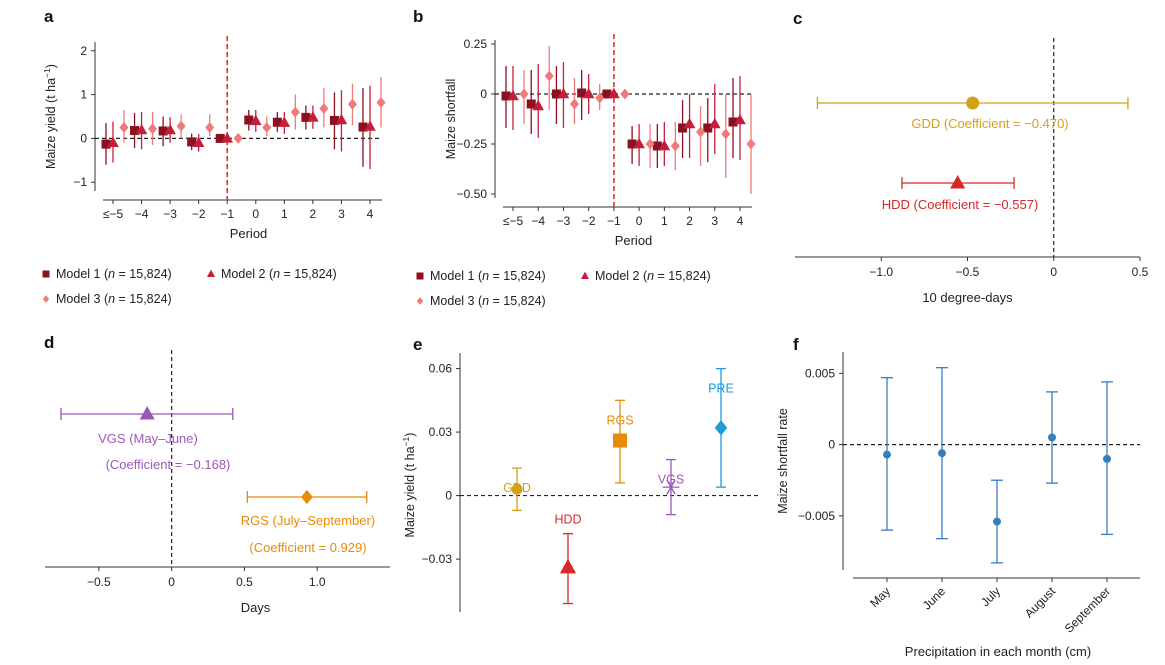 The image size is (1165, 665). I want to click on coefficient-hdd: HDD, so click(568, 559).